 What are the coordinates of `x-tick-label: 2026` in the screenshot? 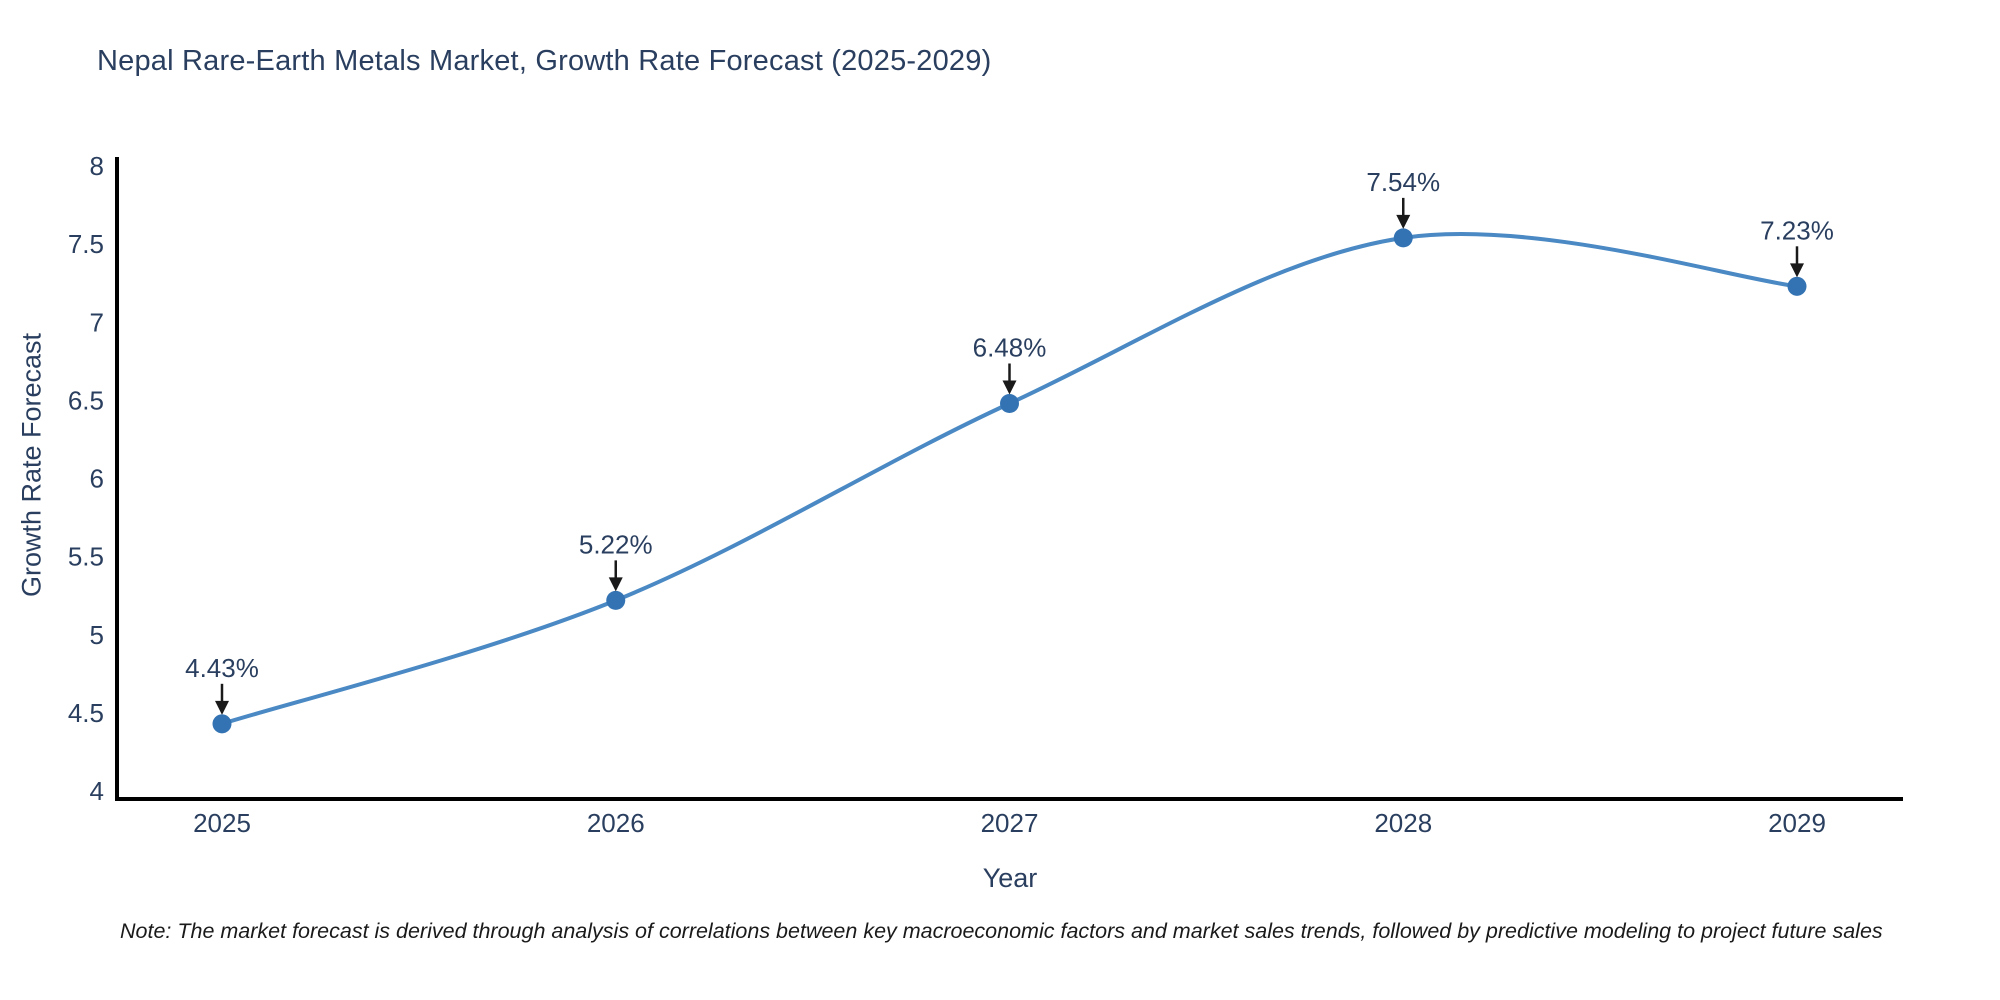 It's located at (616, 823).